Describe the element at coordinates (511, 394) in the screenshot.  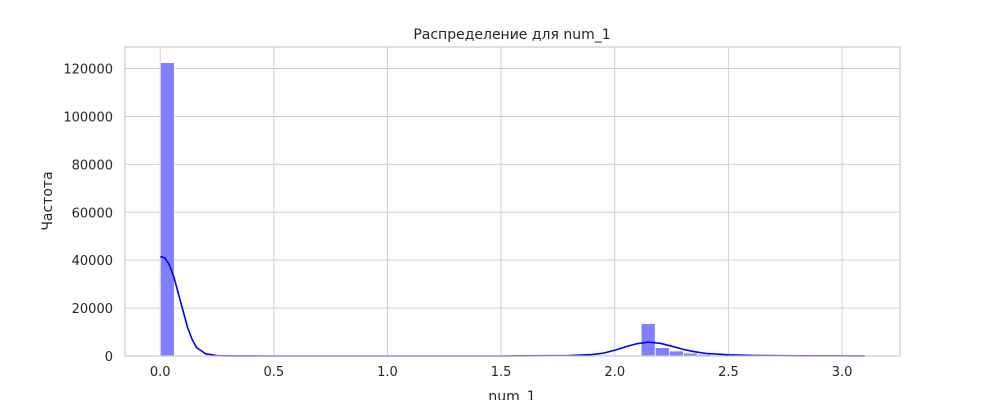
I see `x-axis-label: num_1` at that location.